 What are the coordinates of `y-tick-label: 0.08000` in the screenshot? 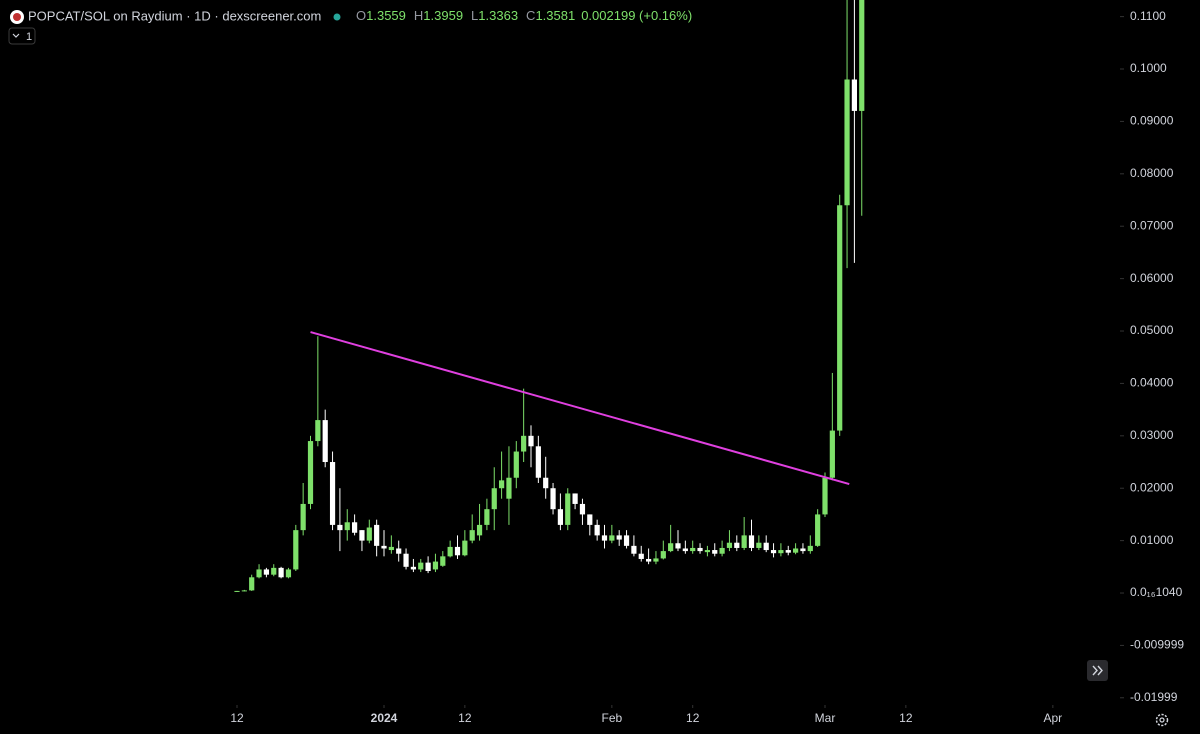 It's located at (1152, 173).